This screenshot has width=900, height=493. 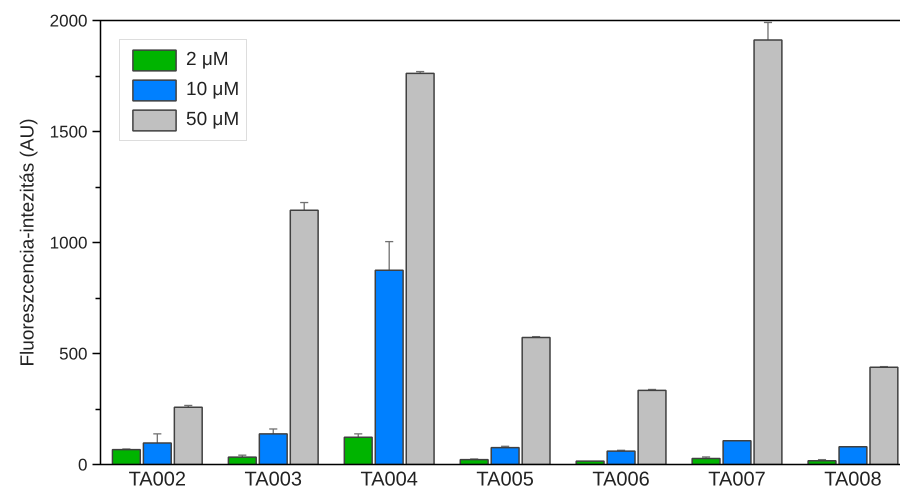 I want to click on x-tick-label: TA008, so click(x=853, y=479).